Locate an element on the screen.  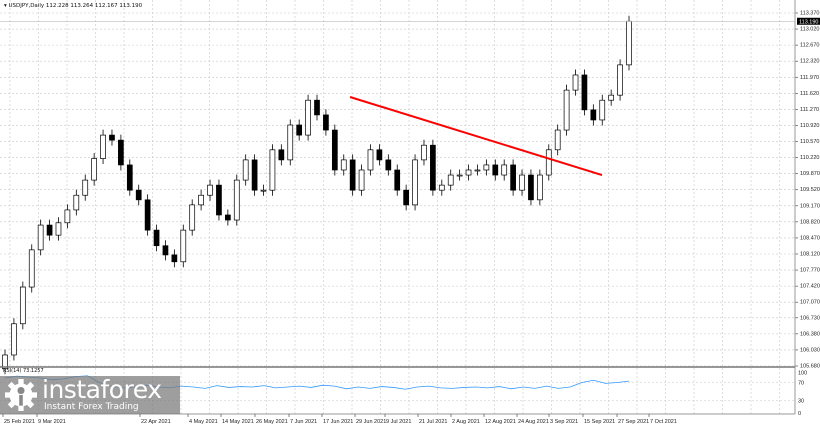
x-tick-label: 3 Sep 2021 is located at coordinates (564, 422).